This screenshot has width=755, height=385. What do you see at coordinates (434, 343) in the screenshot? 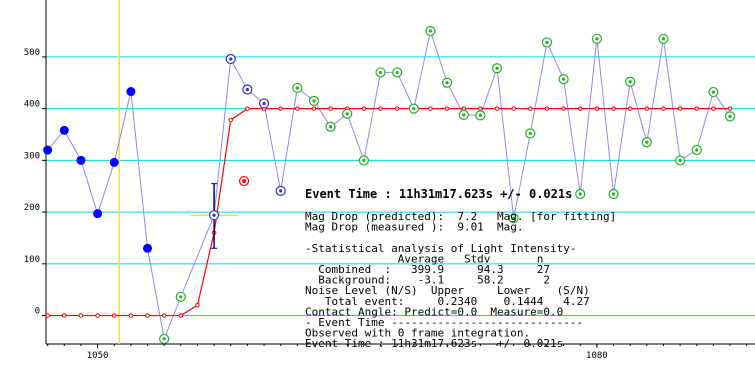
I see `info-line: Event Time : 11h31m17.623s +/- 0.021s` at bounding box center [434, 343].